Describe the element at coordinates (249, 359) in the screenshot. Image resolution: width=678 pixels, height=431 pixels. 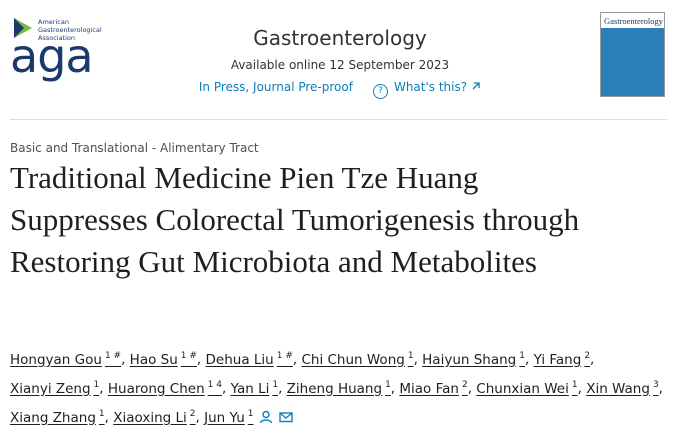
I see `author-name: Dehua Liu 1 #` at that location.